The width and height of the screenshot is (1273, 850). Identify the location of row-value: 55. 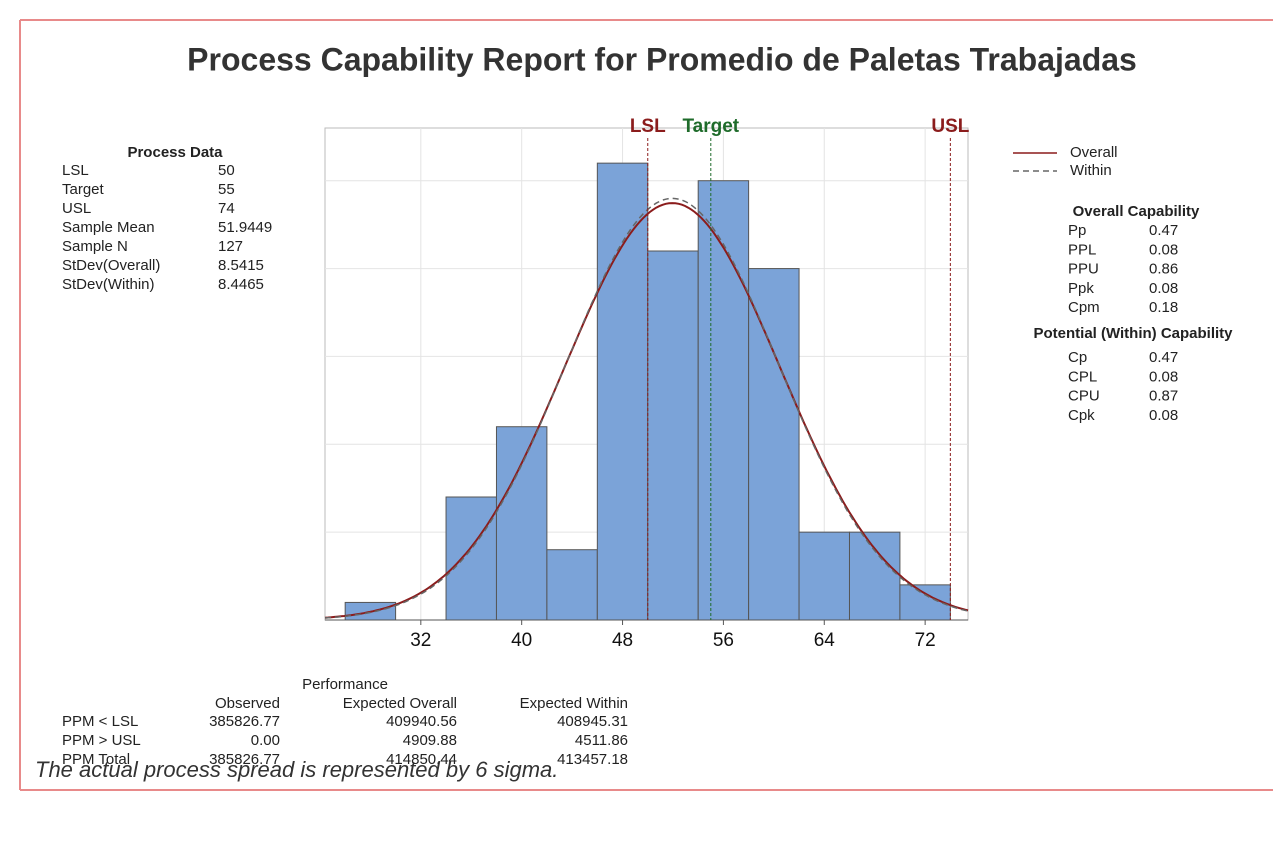
(226, 189).